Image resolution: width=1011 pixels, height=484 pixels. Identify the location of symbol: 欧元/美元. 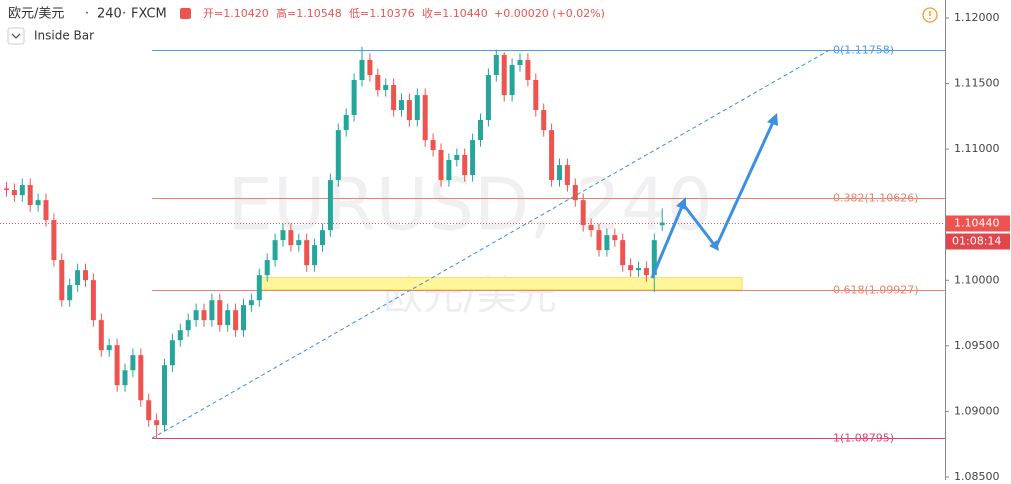
(36, 14).